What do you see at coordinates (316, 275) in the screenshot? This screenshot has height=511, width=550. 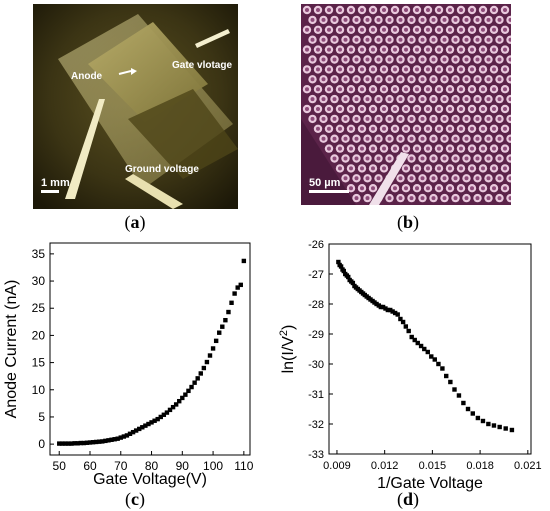 I see `chart-d-ytick-label: -27` at bounding box center [316, 275].